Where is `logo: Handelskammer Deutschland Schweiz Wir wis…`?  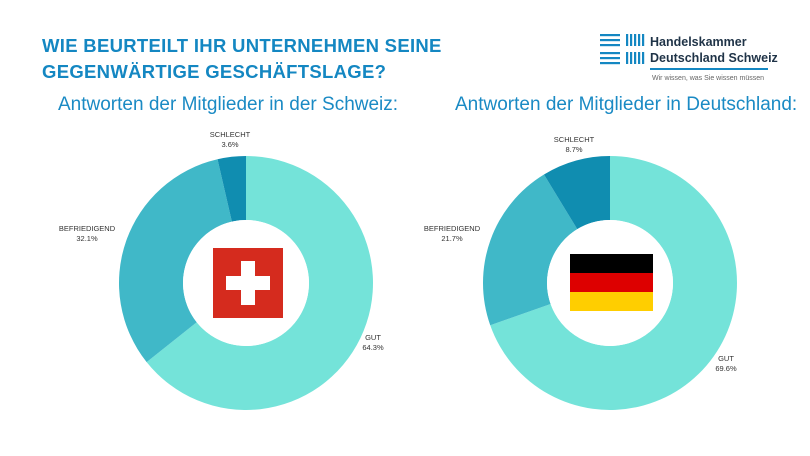 logo: Handelskammer Deutschland Schweiz Wir wis… is located at coordinates (689, 57).